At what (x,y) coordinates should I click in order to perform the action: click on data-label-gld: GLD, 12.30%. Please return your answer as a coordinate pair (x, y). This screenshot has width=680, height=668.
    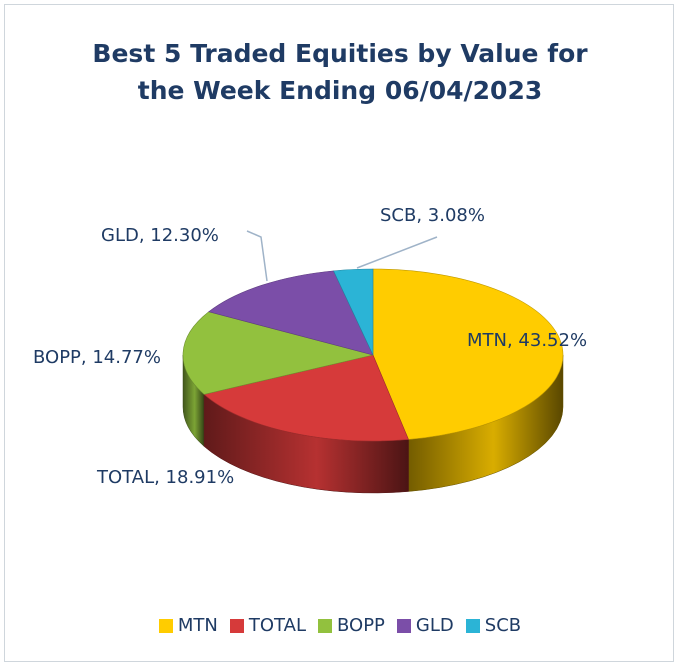
    Looking at the image, I should click on (160, 235).